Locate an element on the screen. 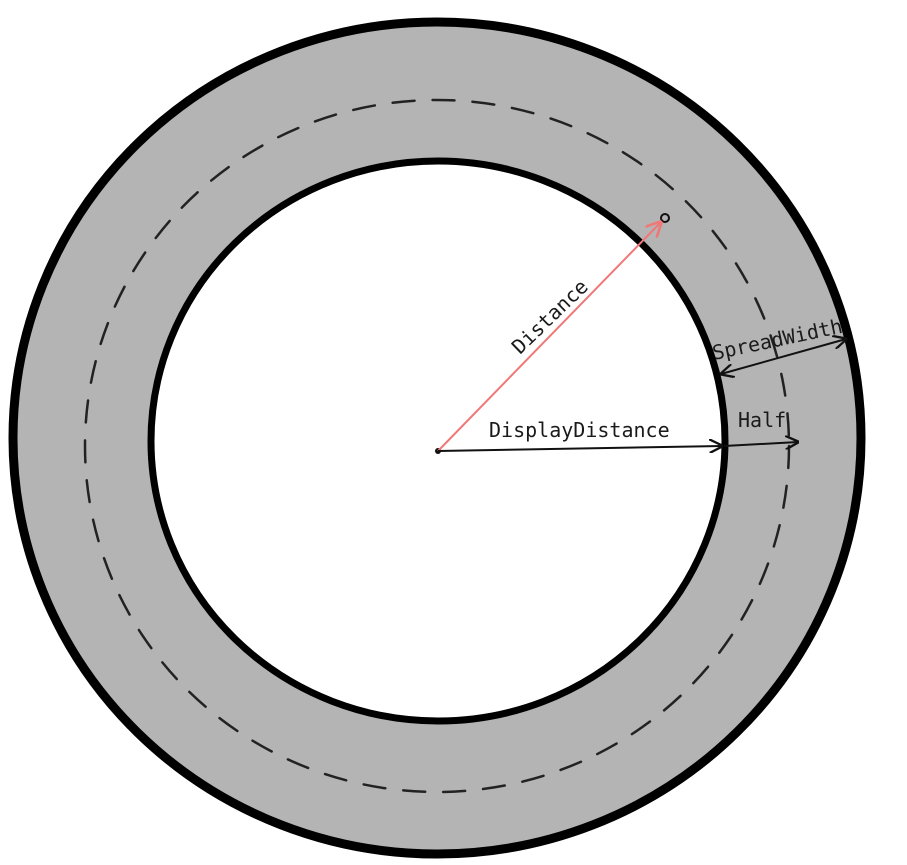 The height and width of the screenshot is (865, 907). spread-width-arrow is located at coordinates (783, 356).